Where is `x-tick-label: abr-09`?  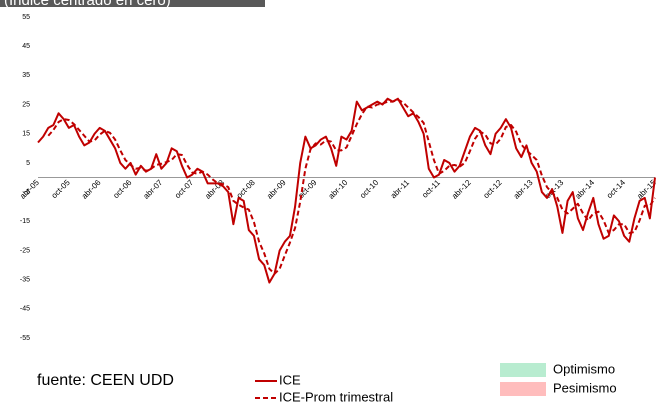 x-tick-label: abr-09 is located at coordinates (276, 189).